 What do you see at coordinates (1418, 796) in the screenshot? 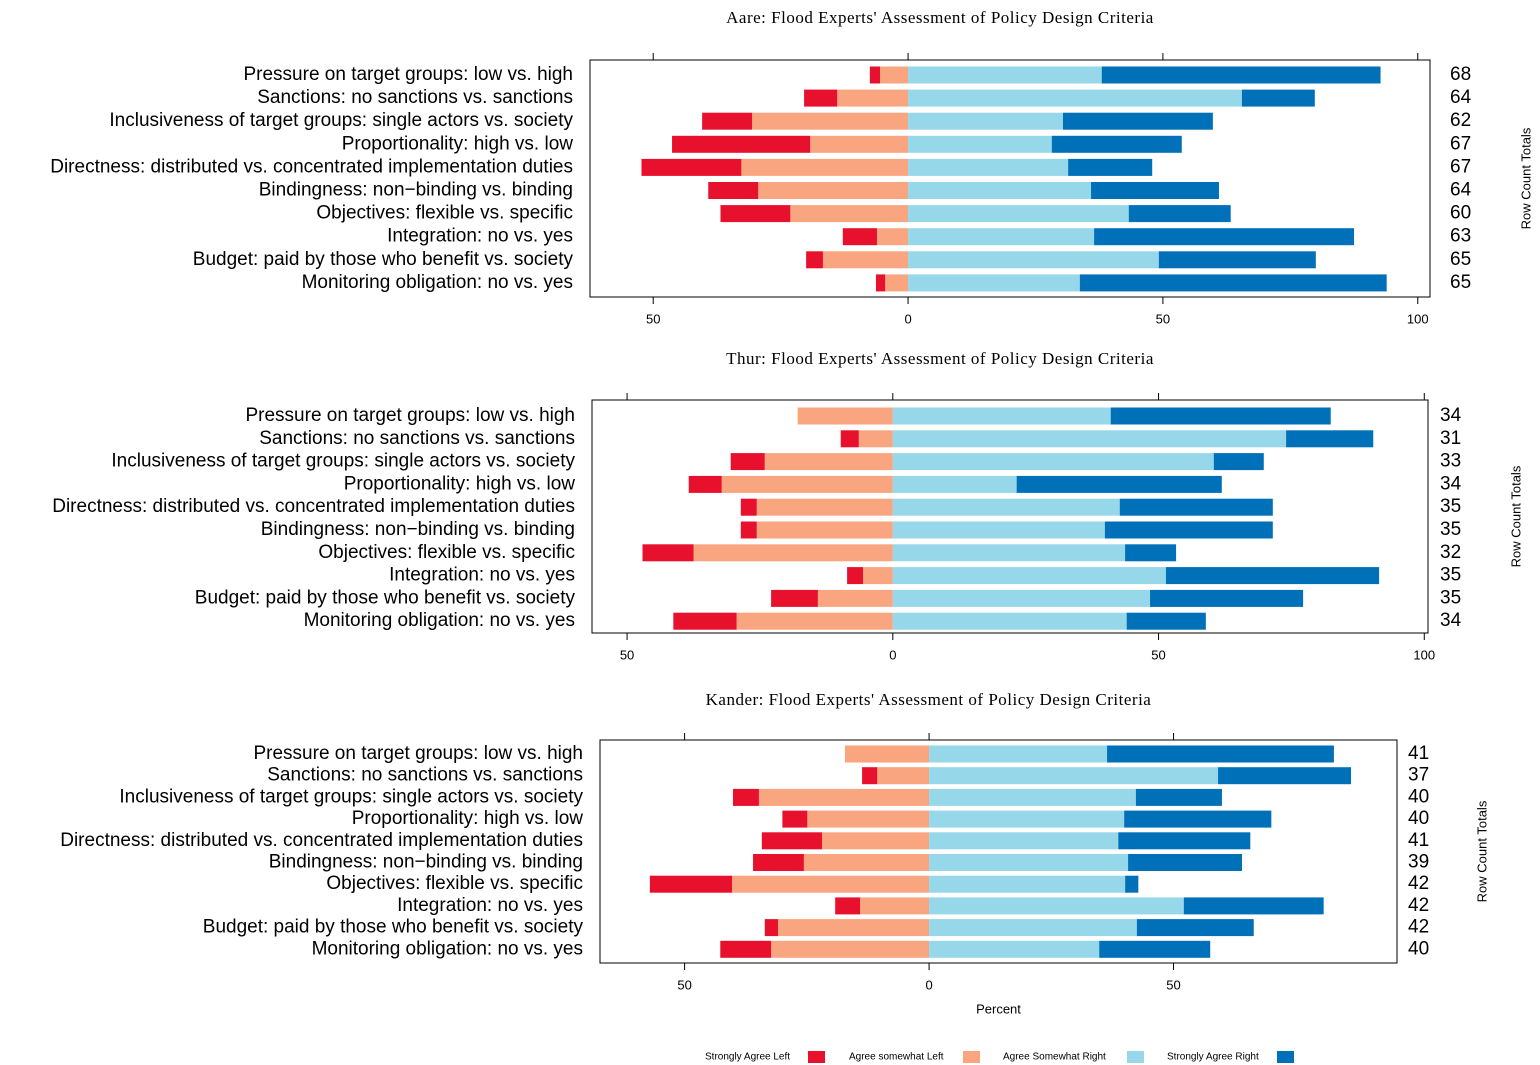
I see `row-total: 40` at bounding box center [1418, 796].